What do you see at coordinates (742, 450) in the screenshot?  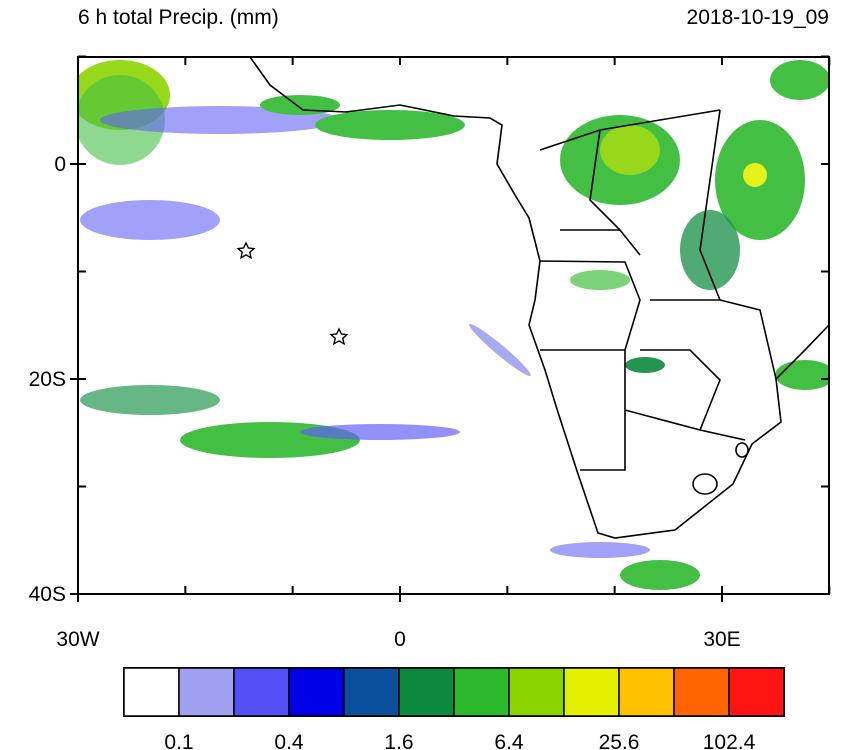 I see `eswatini` at bounding box center [742, 450].